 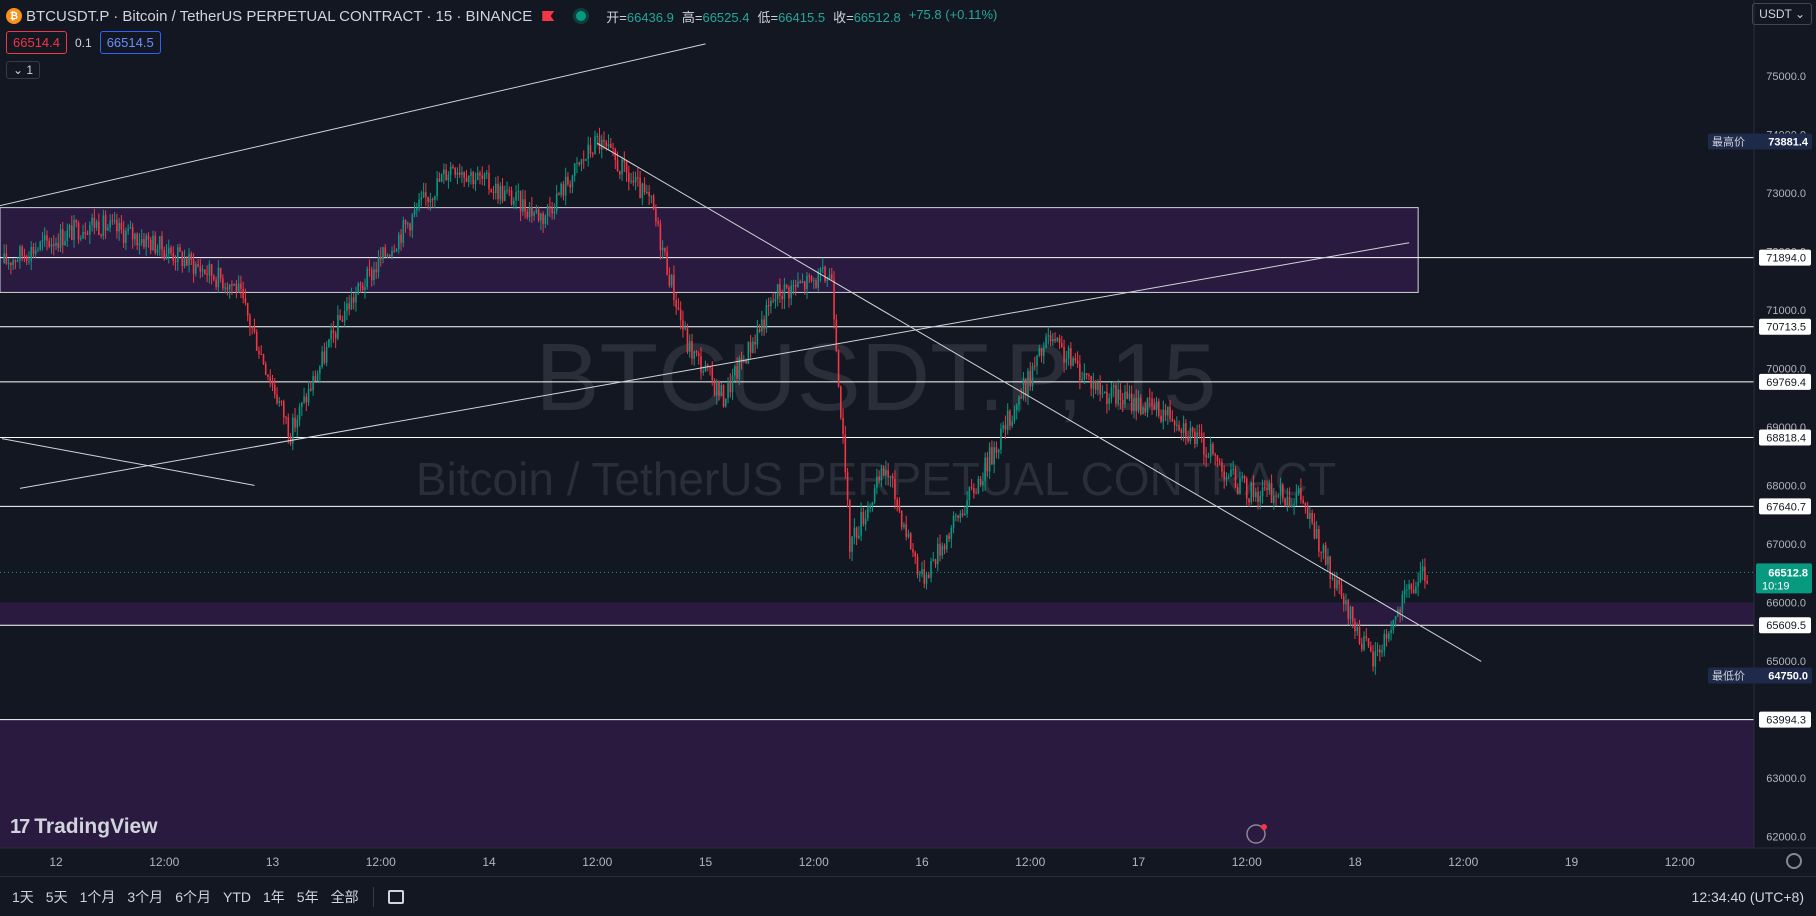 What do you see at coordinates (1747, 896) in the screenshot?
I see `clock: 12:34:40 (UTC+8)` at bounding box center [1747, 896].